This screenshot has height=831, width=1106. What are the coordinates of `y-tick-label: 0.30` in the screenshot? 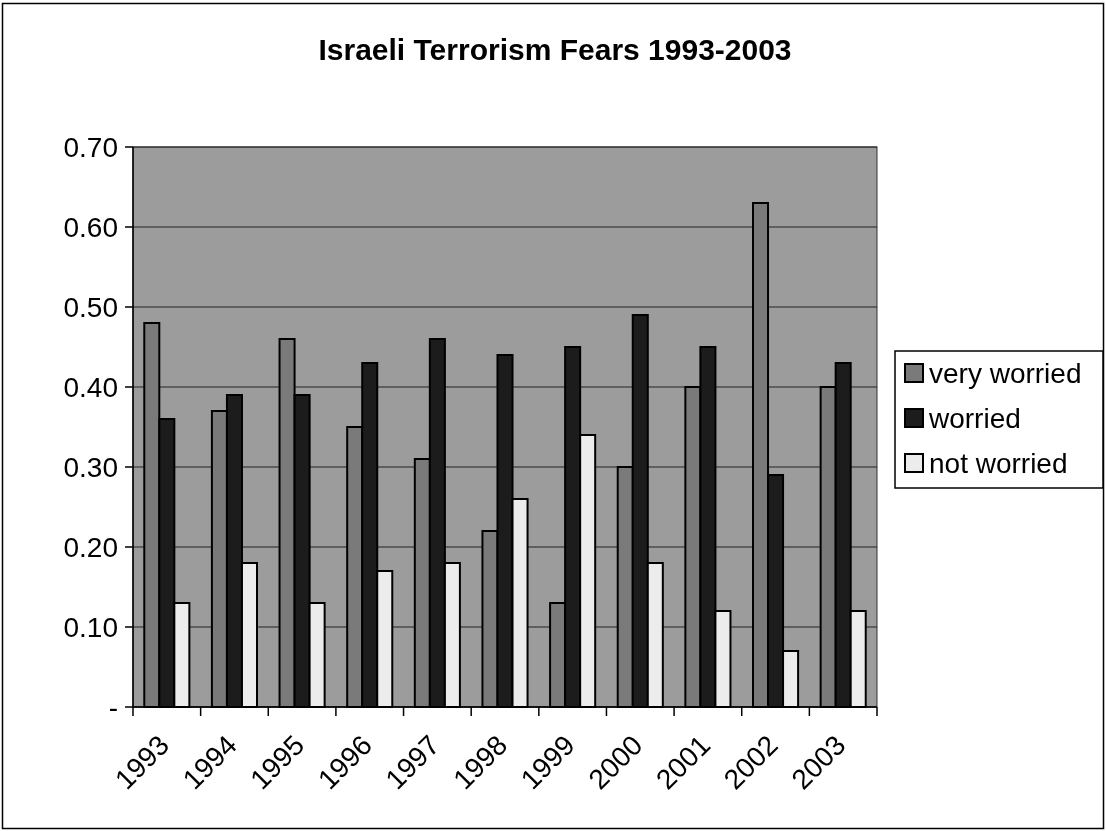 It's located at (90, 467).